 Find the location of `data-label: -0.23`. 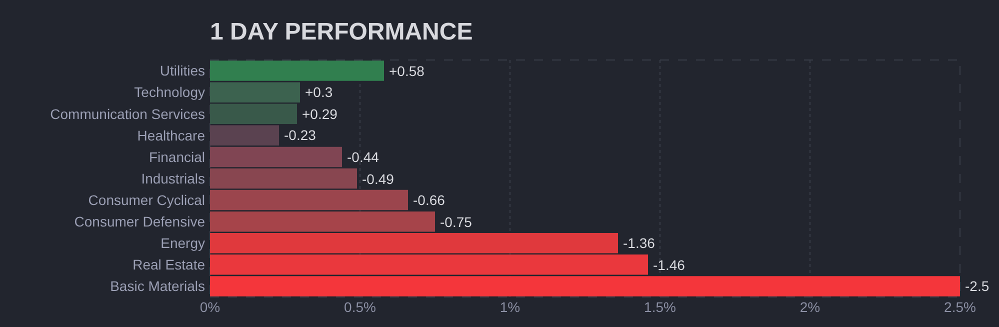

data-label: -0.23 is located at coordinates (300, 135).